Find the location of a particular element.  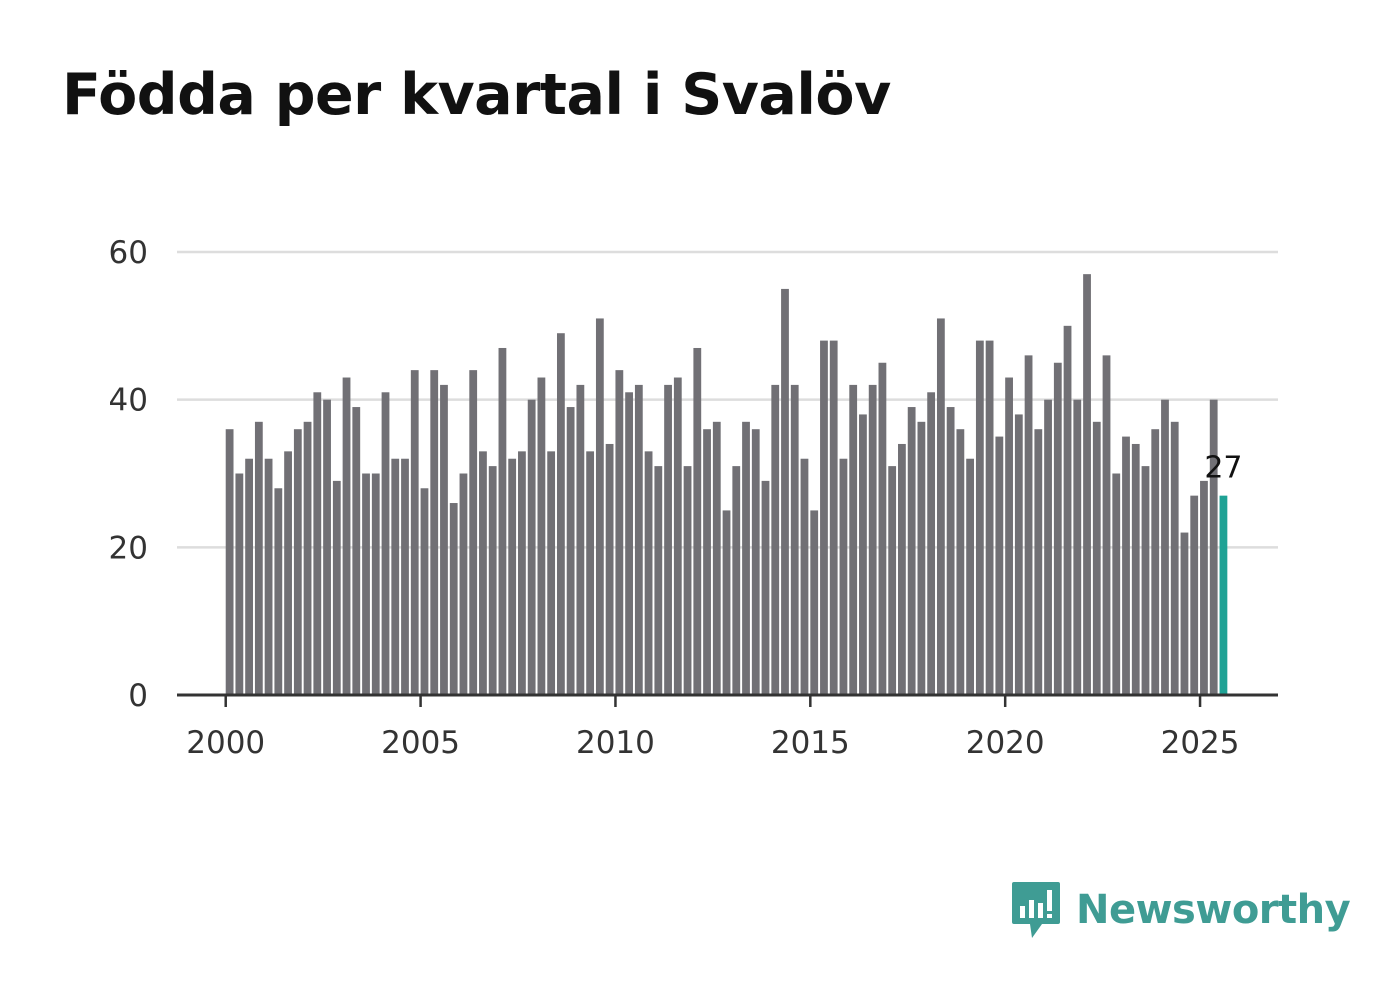

x-tick-label: 2015 is located at coordinates (810, 743).